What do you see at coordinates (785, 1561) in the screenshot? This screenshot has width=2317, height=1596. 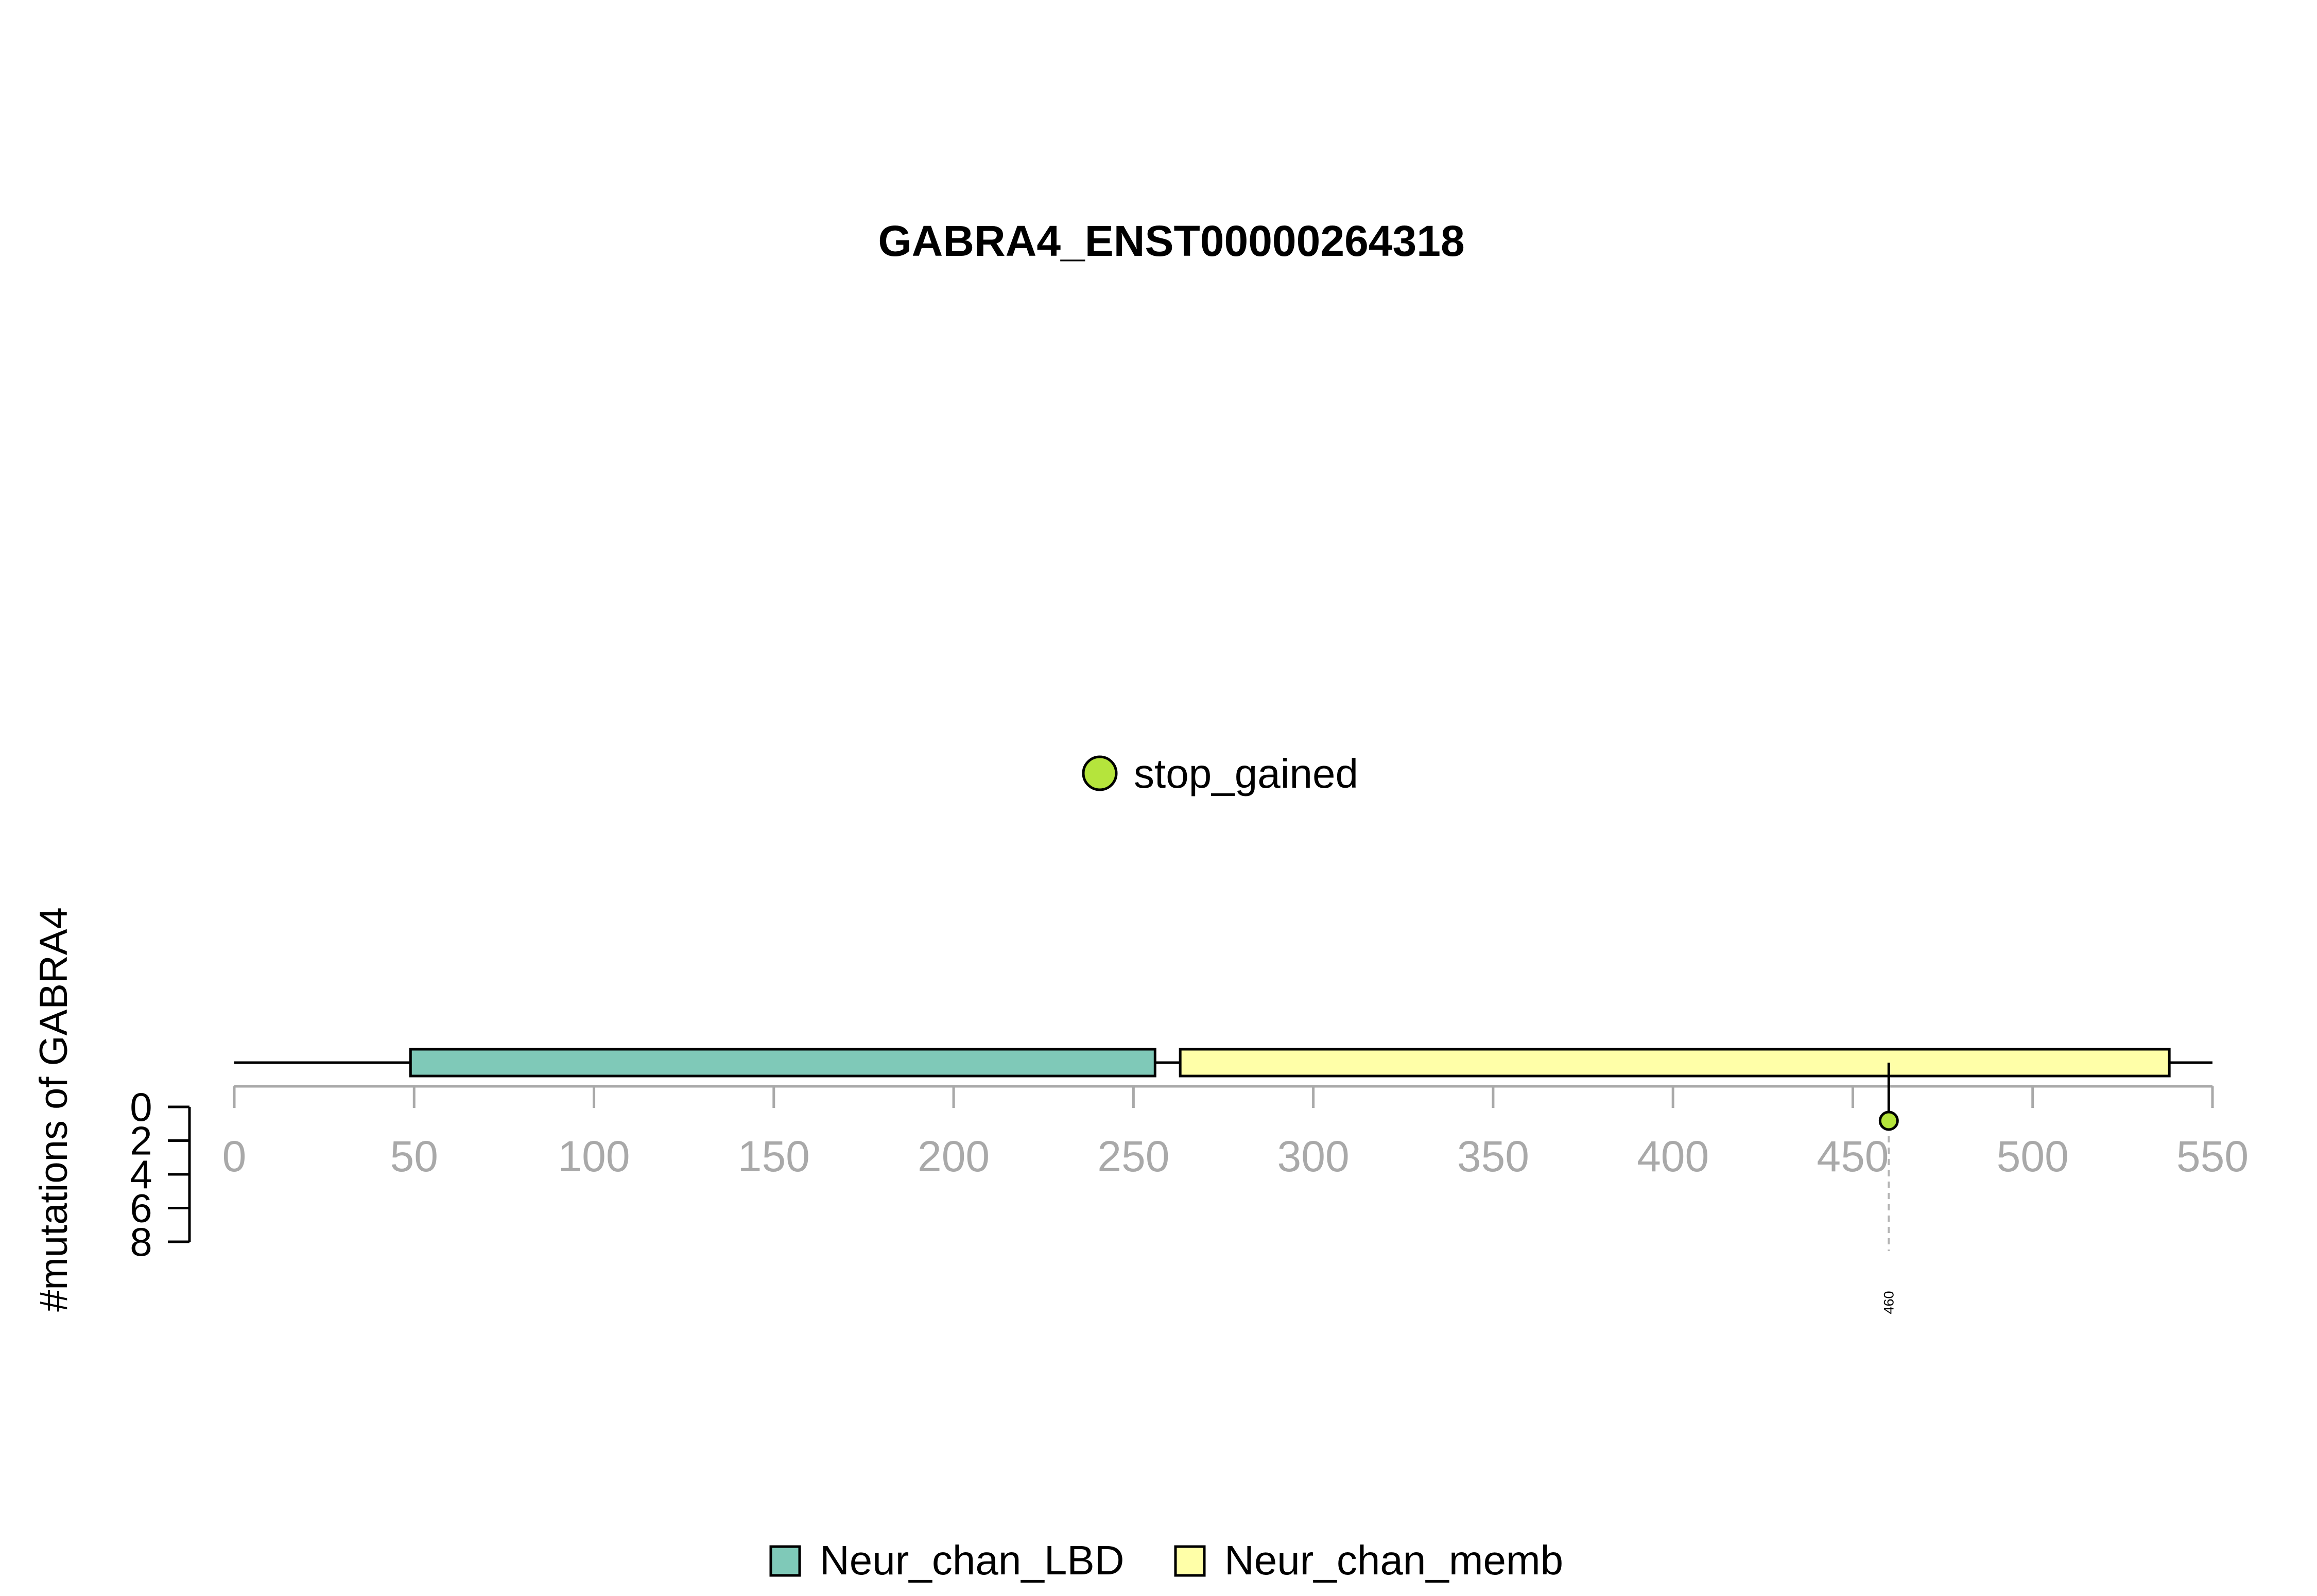 I see `legend-swatch-neur-chan-lbd` at bounding box center [785, 1561].